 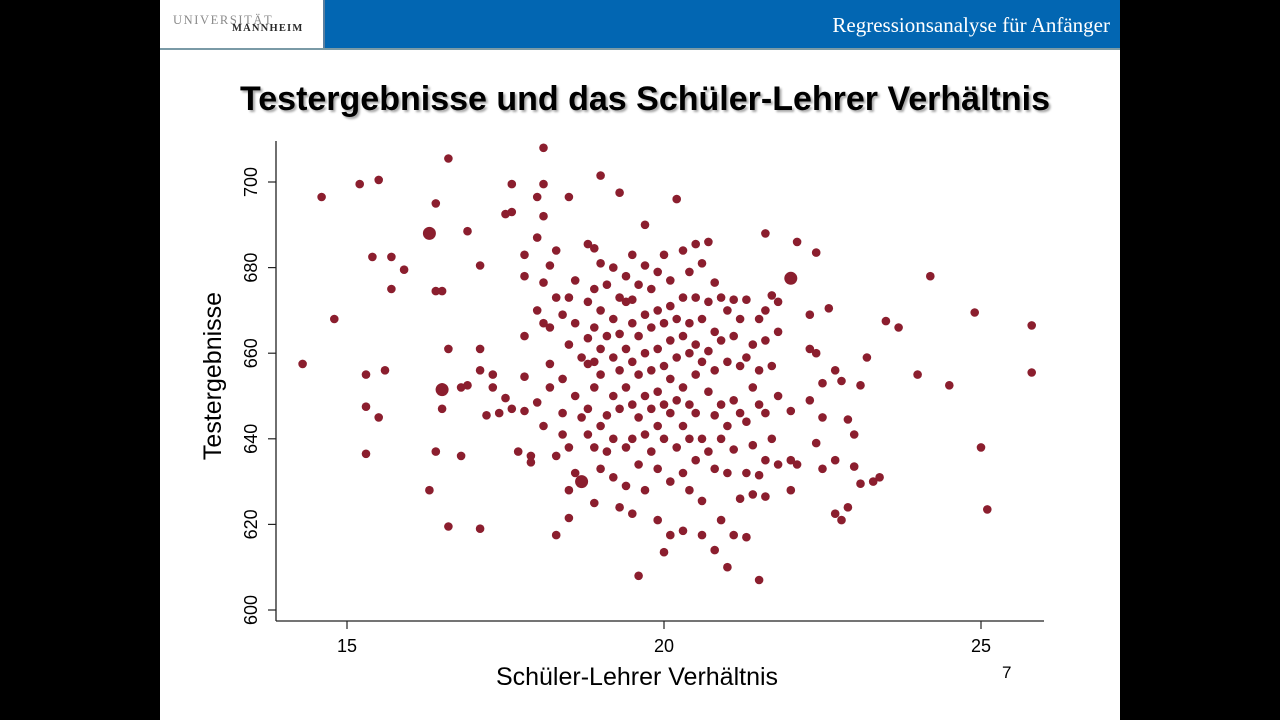 I want to click on course-title: Regressionsanalyse für Anfänger, so click(x=971, y=25).